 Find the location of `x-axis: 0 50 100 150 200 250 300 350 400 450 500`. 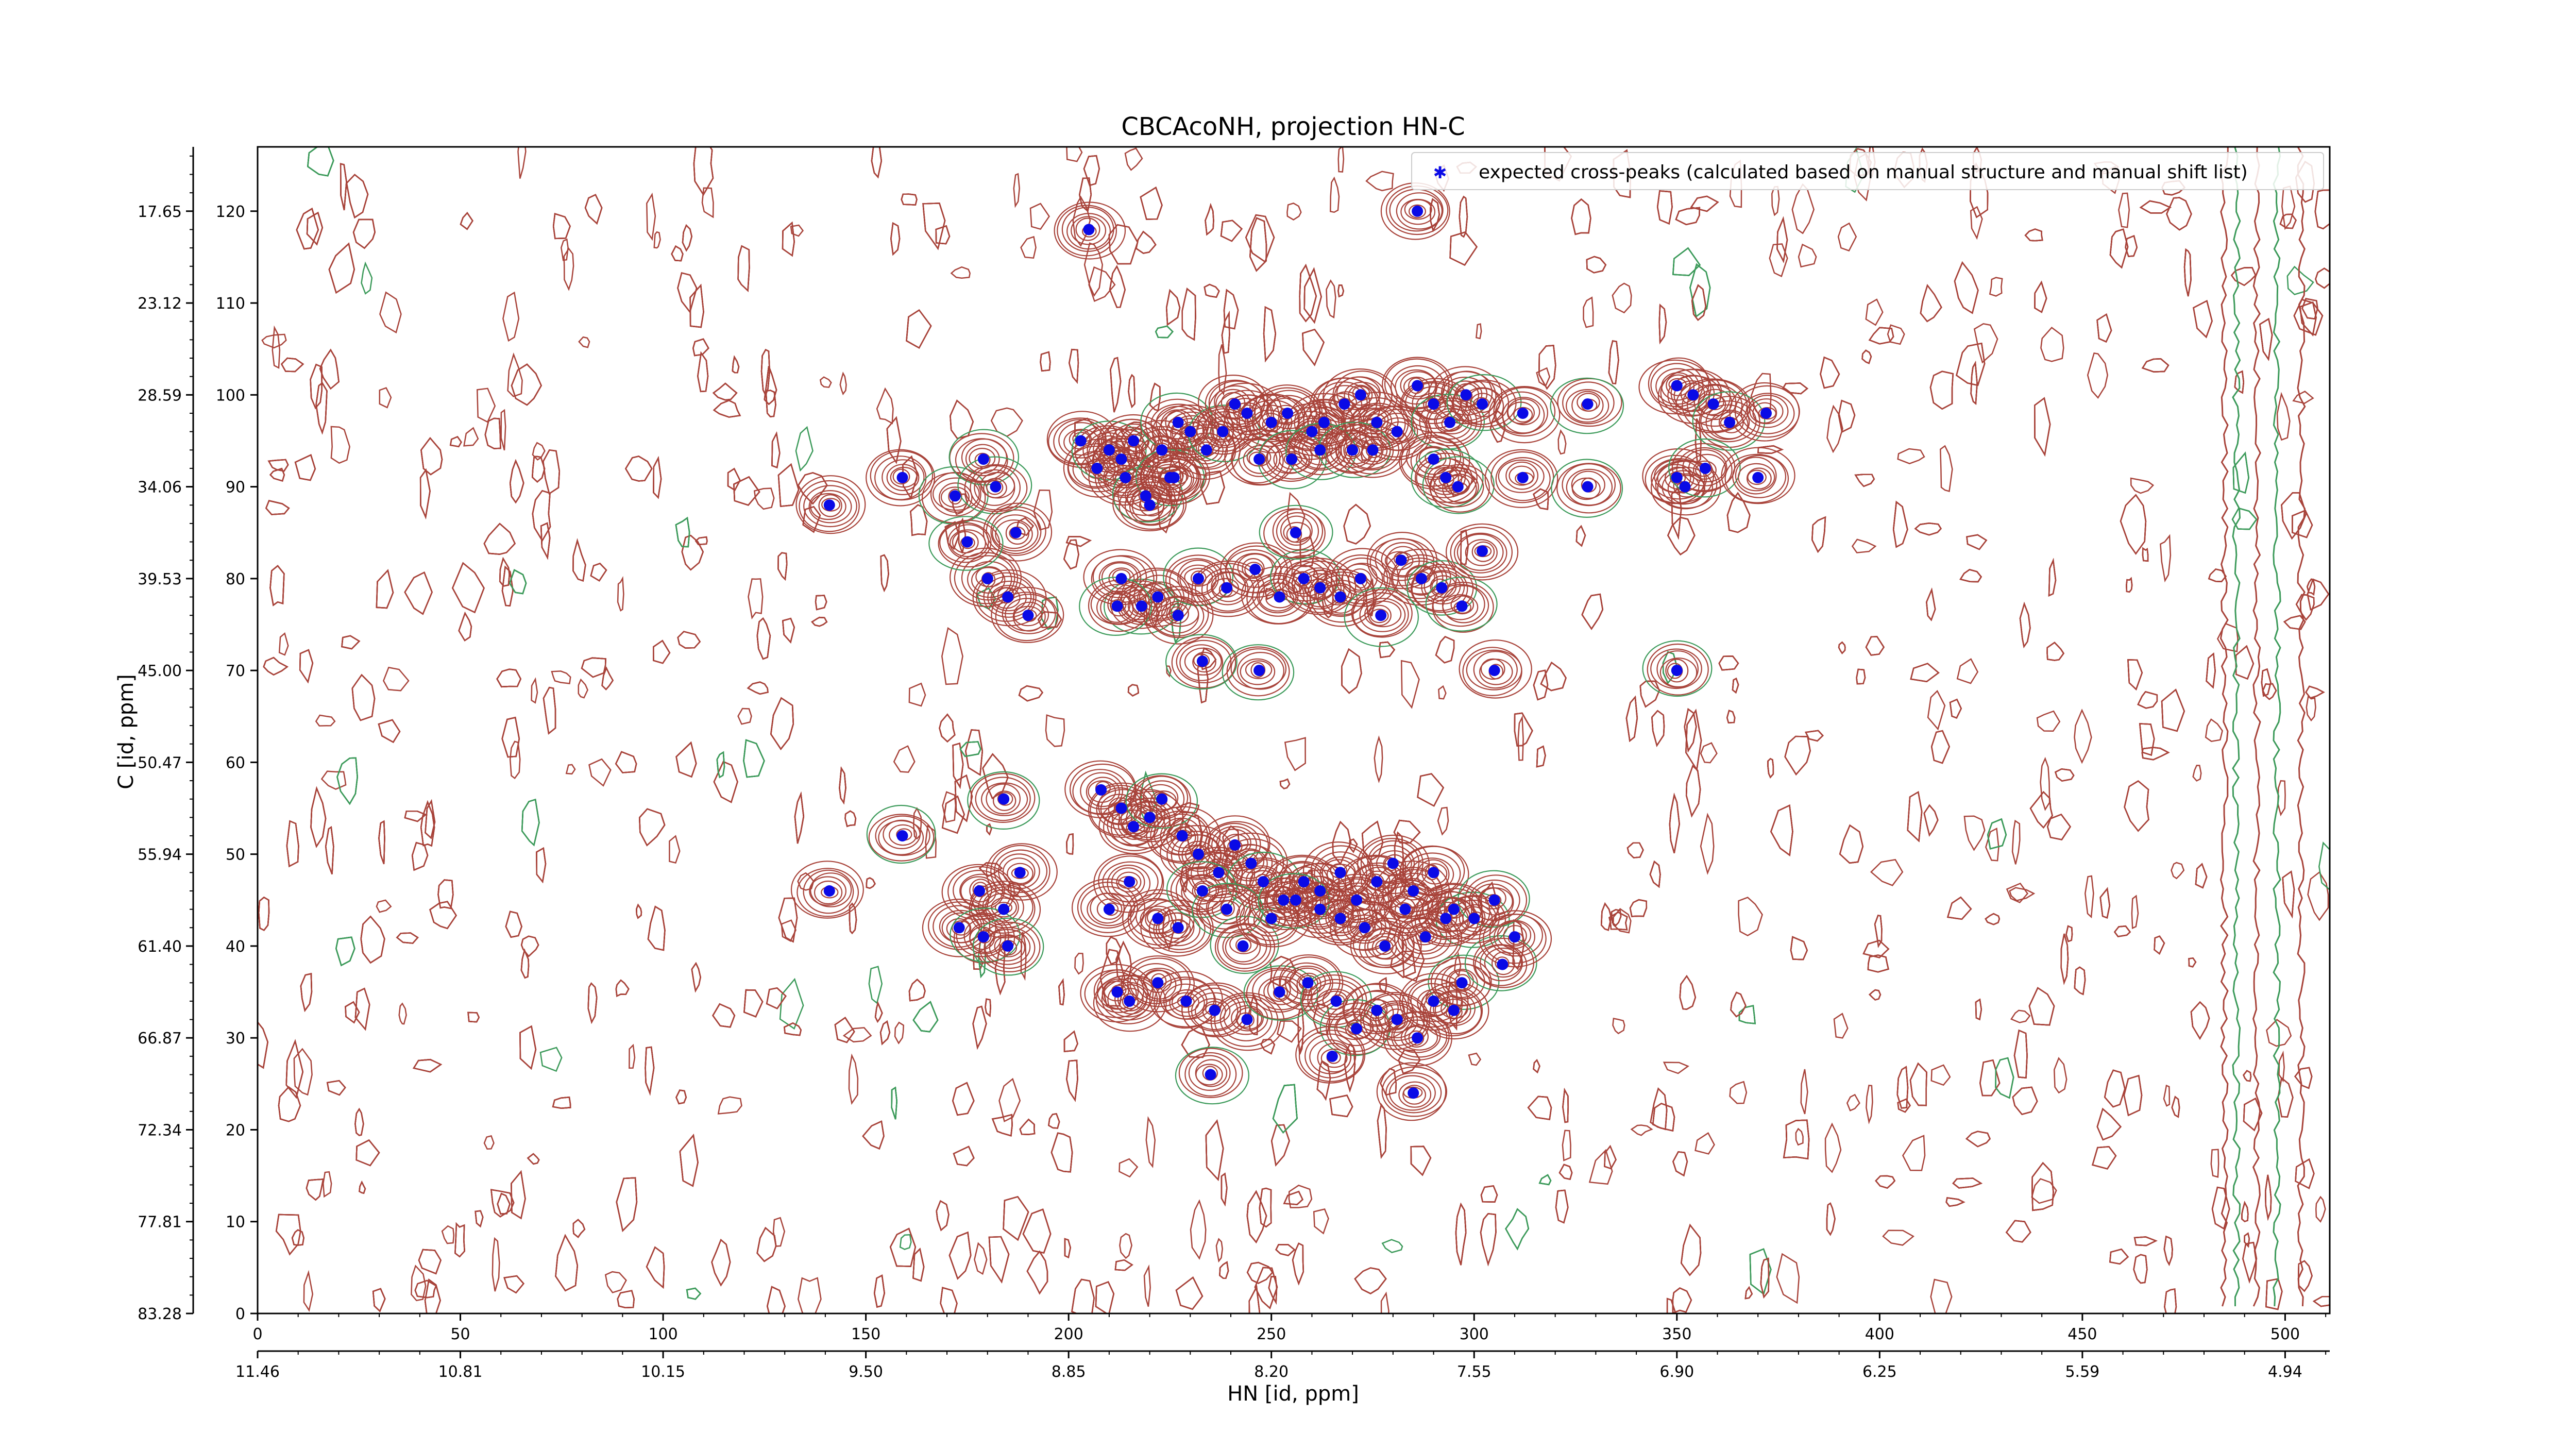

x-axis: 0 50 100 150 200 250 300 350 400 450 500 is located at coordinates (1289, 1328).